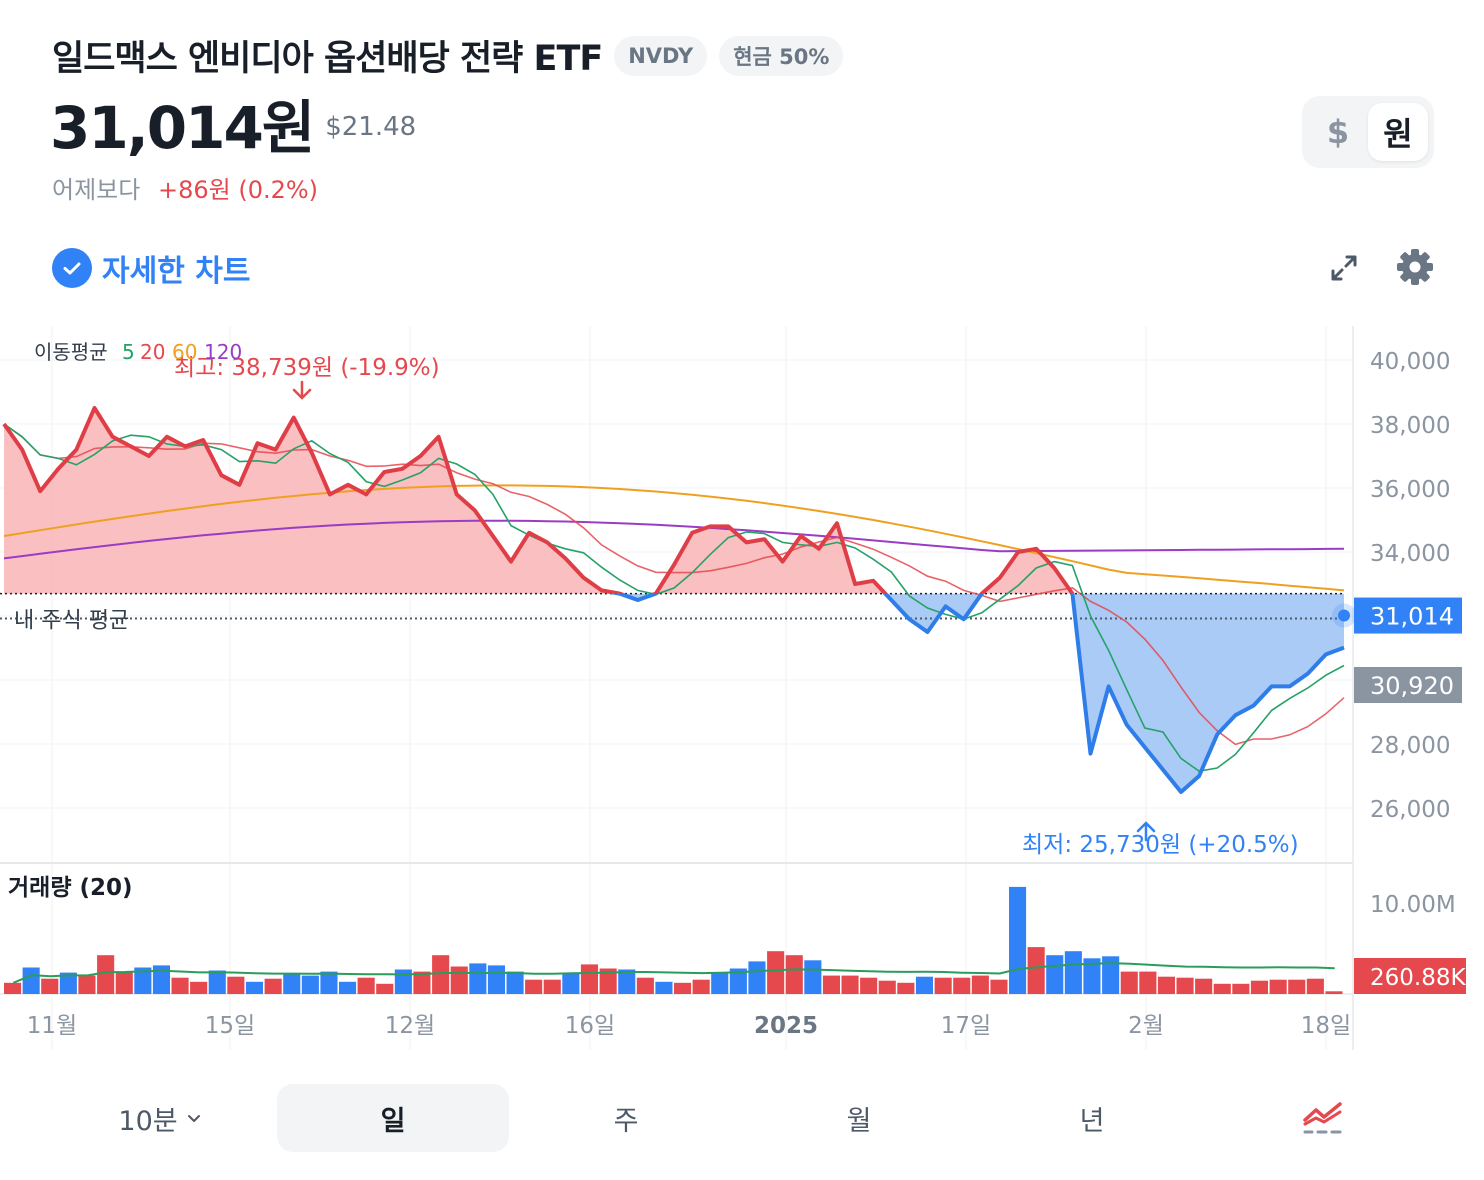 The image size is (1484, 1180). What do you see at coordinates (1146, 831) in the screenshot?
I see `low-arrow` at bounding box center [1146, 831].